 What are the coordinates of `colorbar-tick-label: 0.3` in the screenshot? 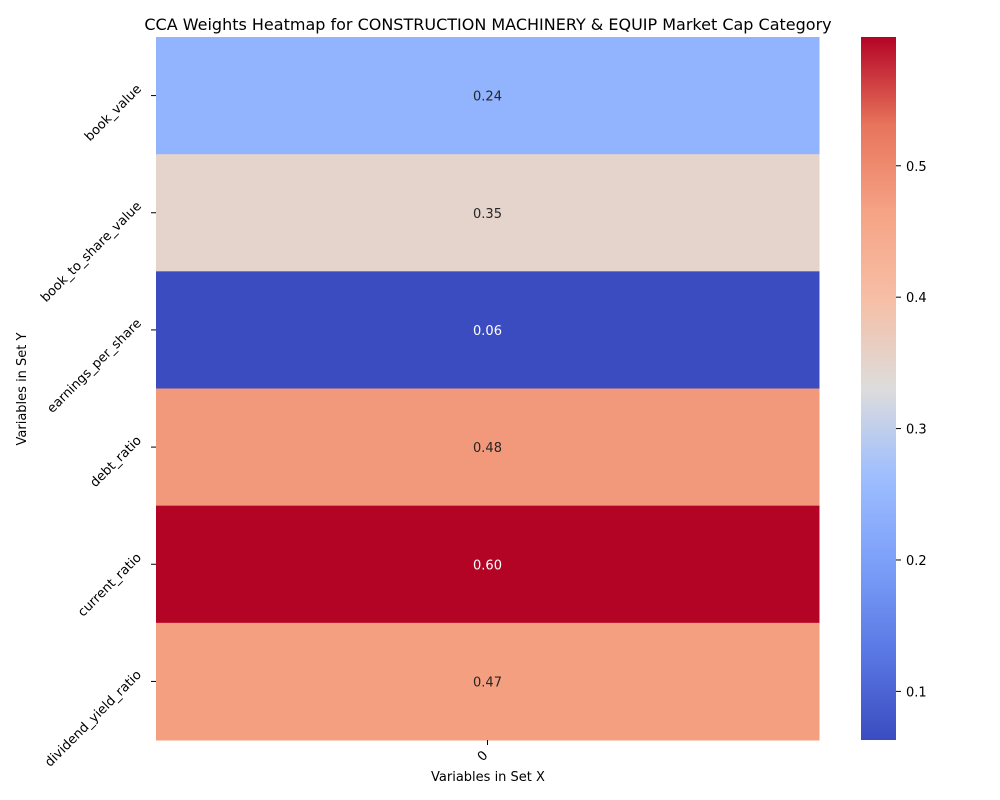 It's located at (916, 430).